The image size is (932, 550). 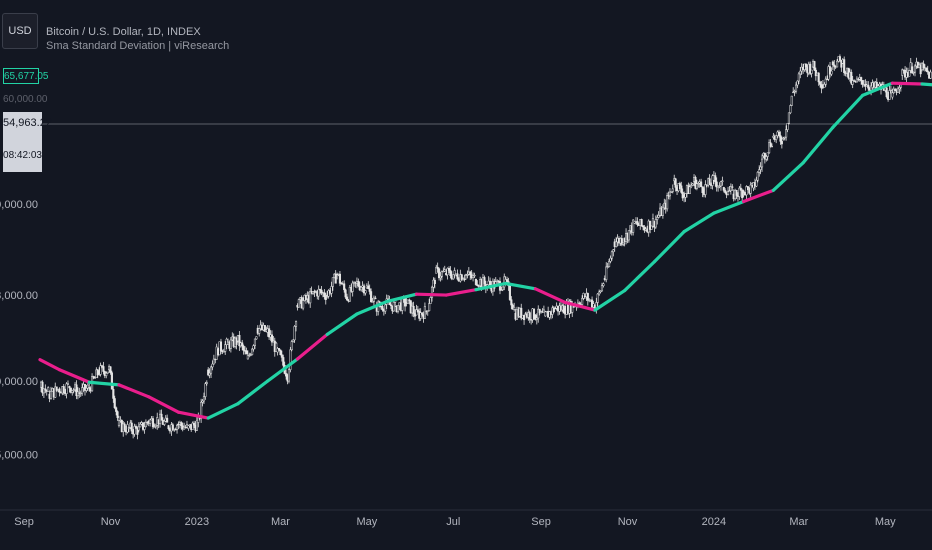 I want to click on x-tick-label: Jul, so click(x=453, y=522).